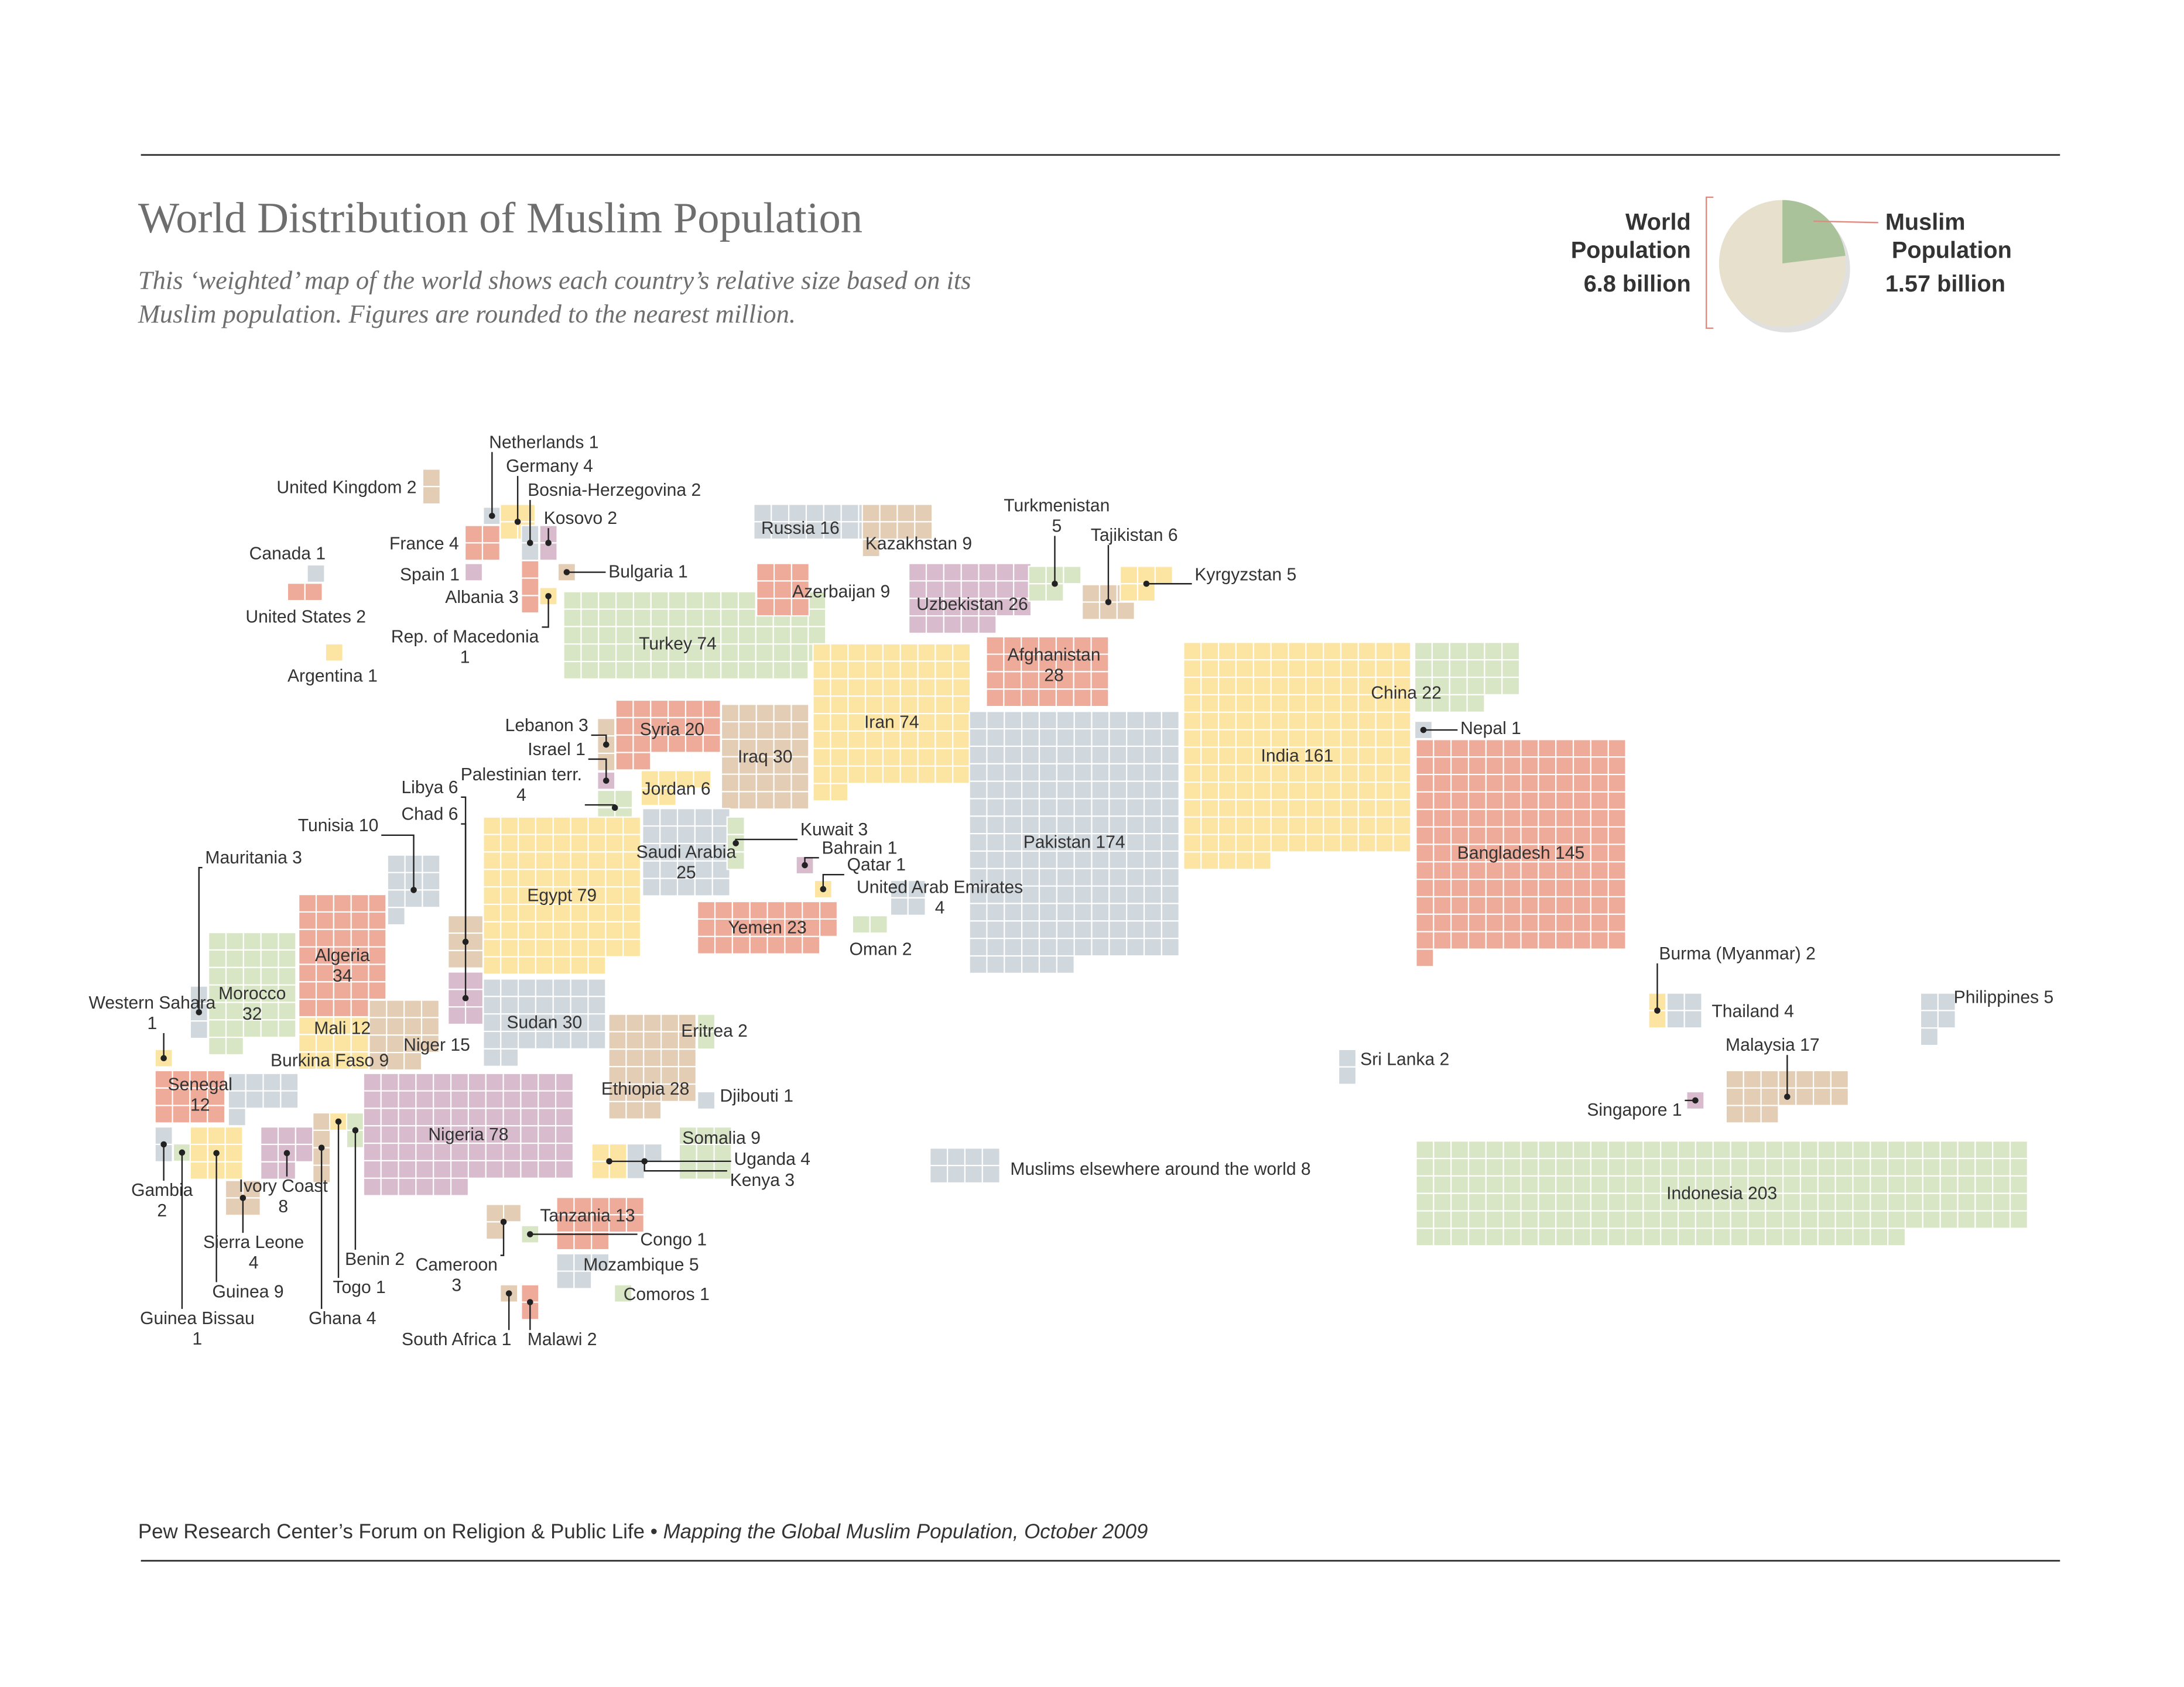 This screenshot has width=2184, height=1687. I want to click on country-value: 5, so click(1289, 574).